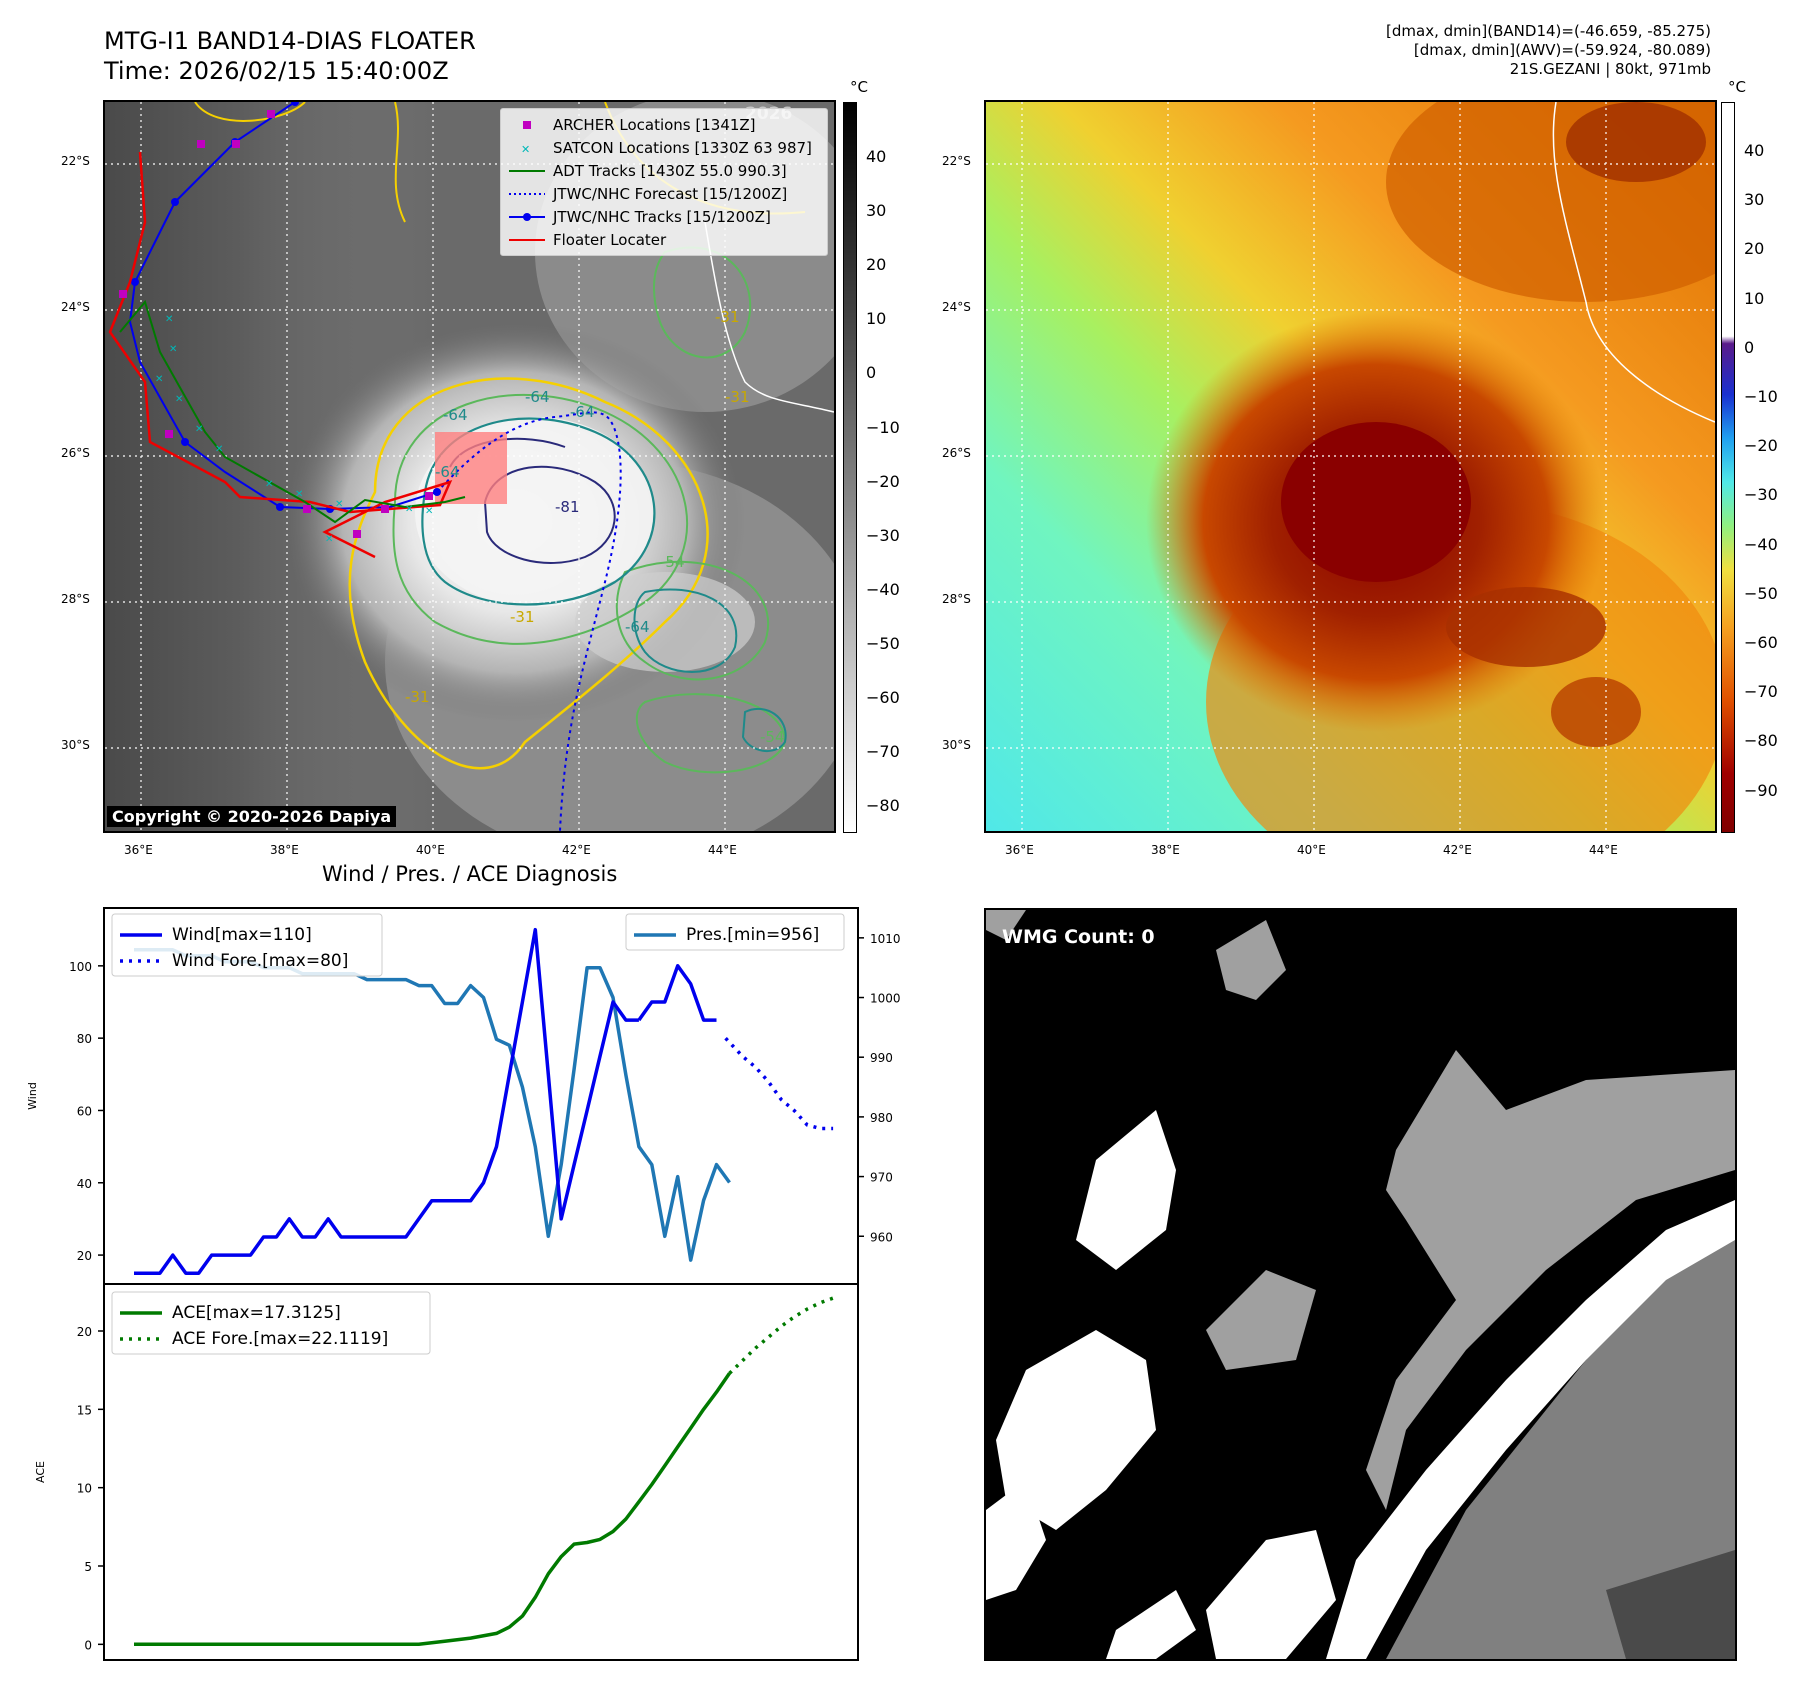  Describe the element at coordinates (525, 149) in the screenshot. I see `legend-marker-icon: ✕` at that location.